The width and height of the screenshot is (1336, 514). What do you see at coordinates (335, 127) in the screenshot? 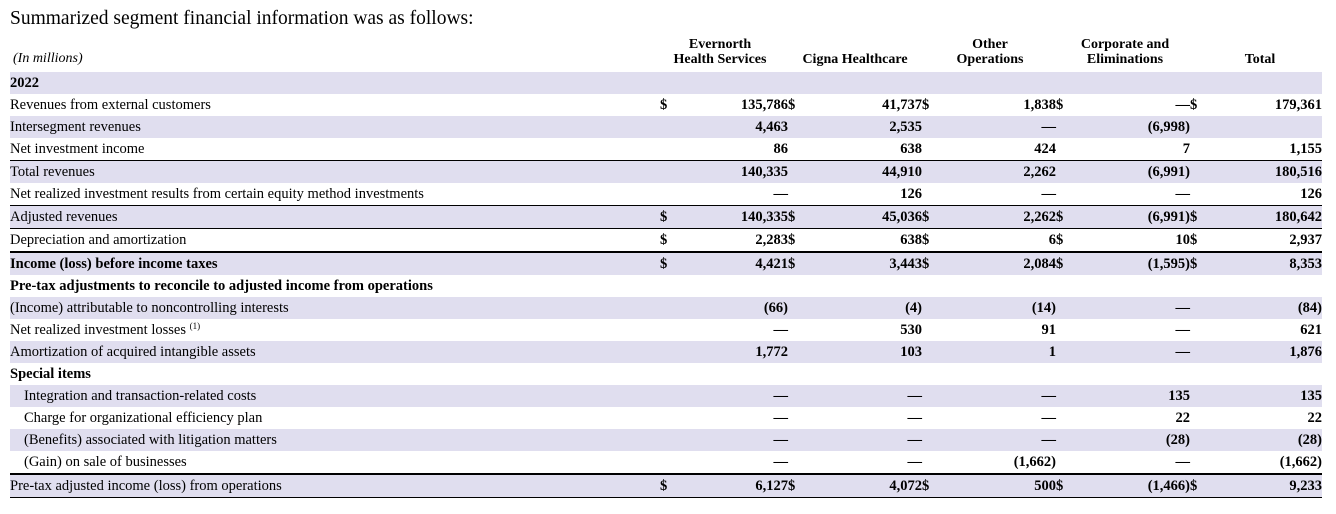
I see `row-label: Intersegment revenues` at bounding box center [335, 127].